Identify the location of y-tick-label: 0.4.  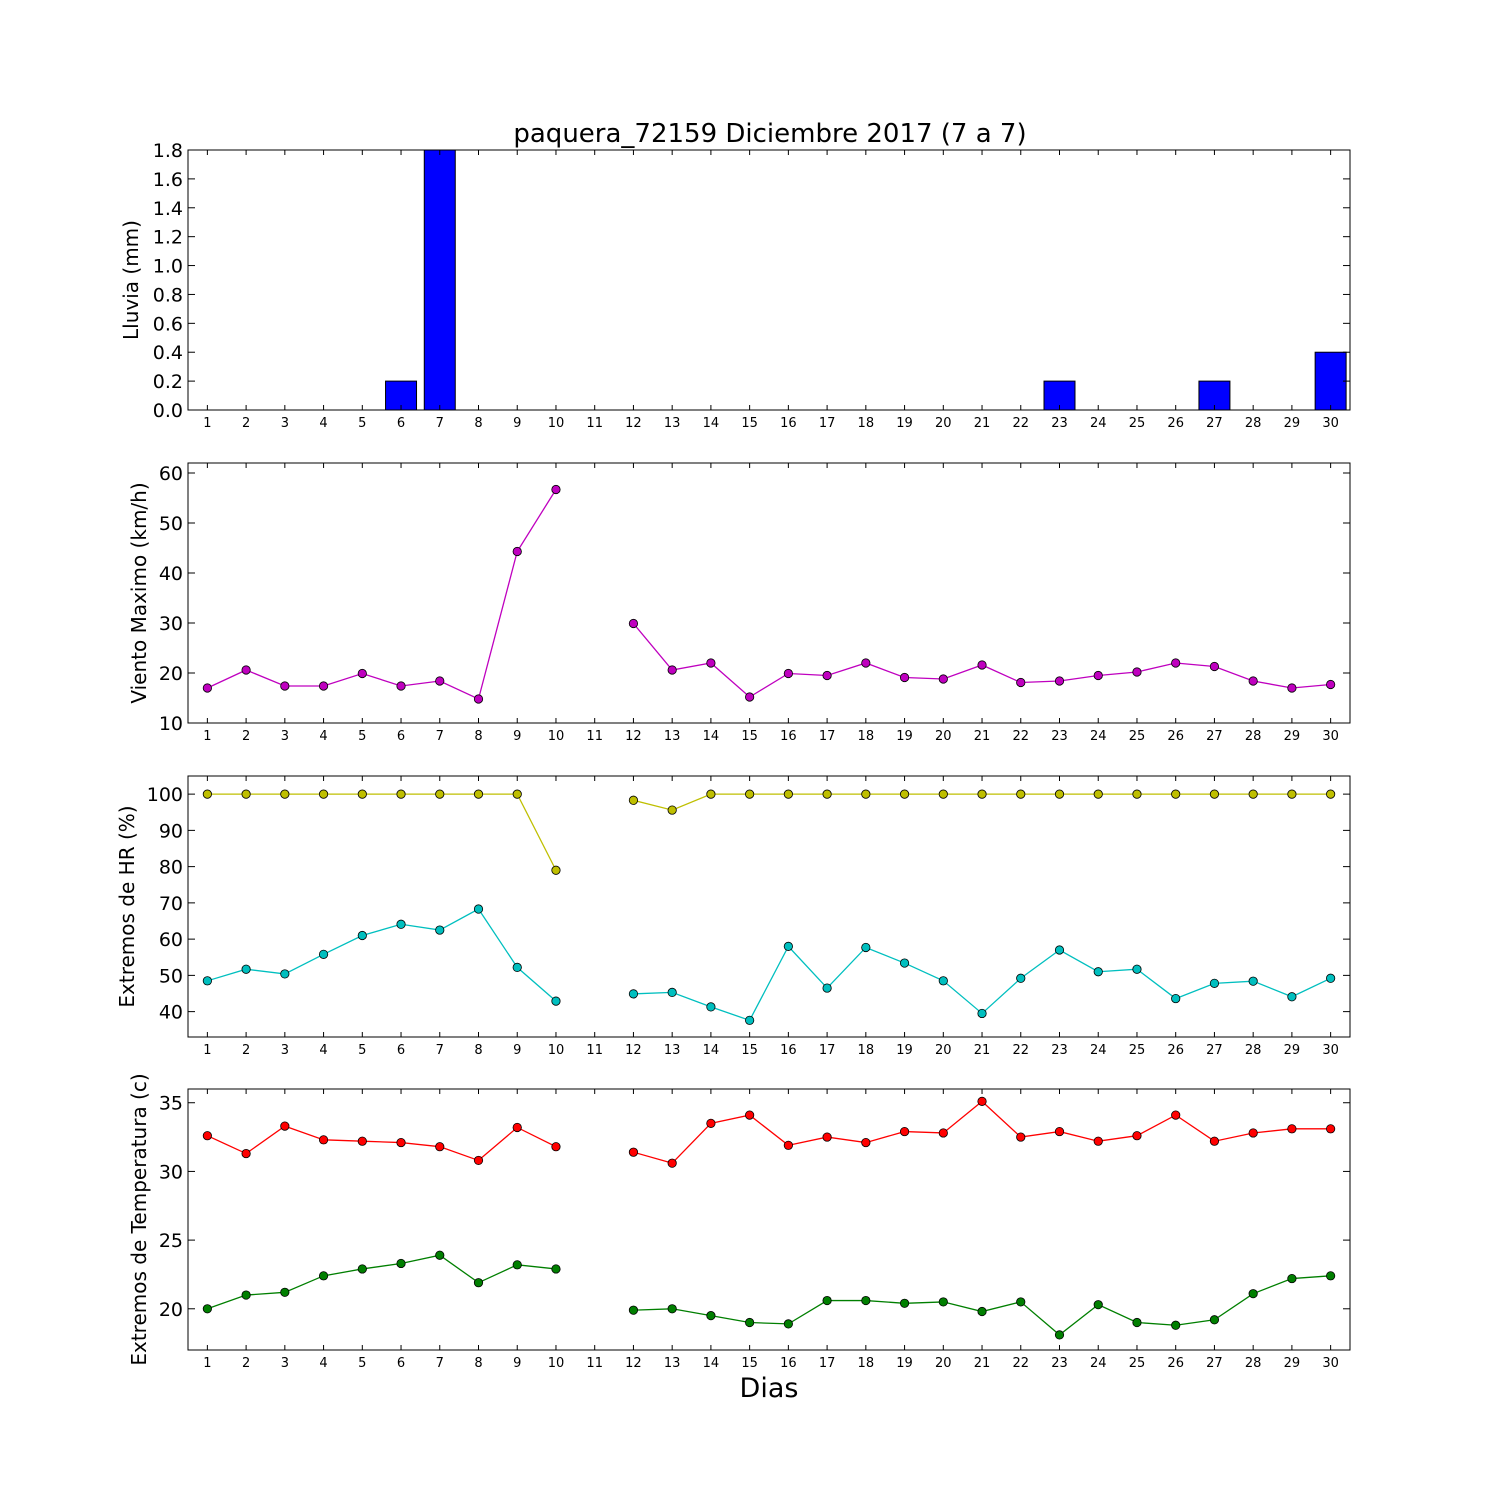
(168, 353).